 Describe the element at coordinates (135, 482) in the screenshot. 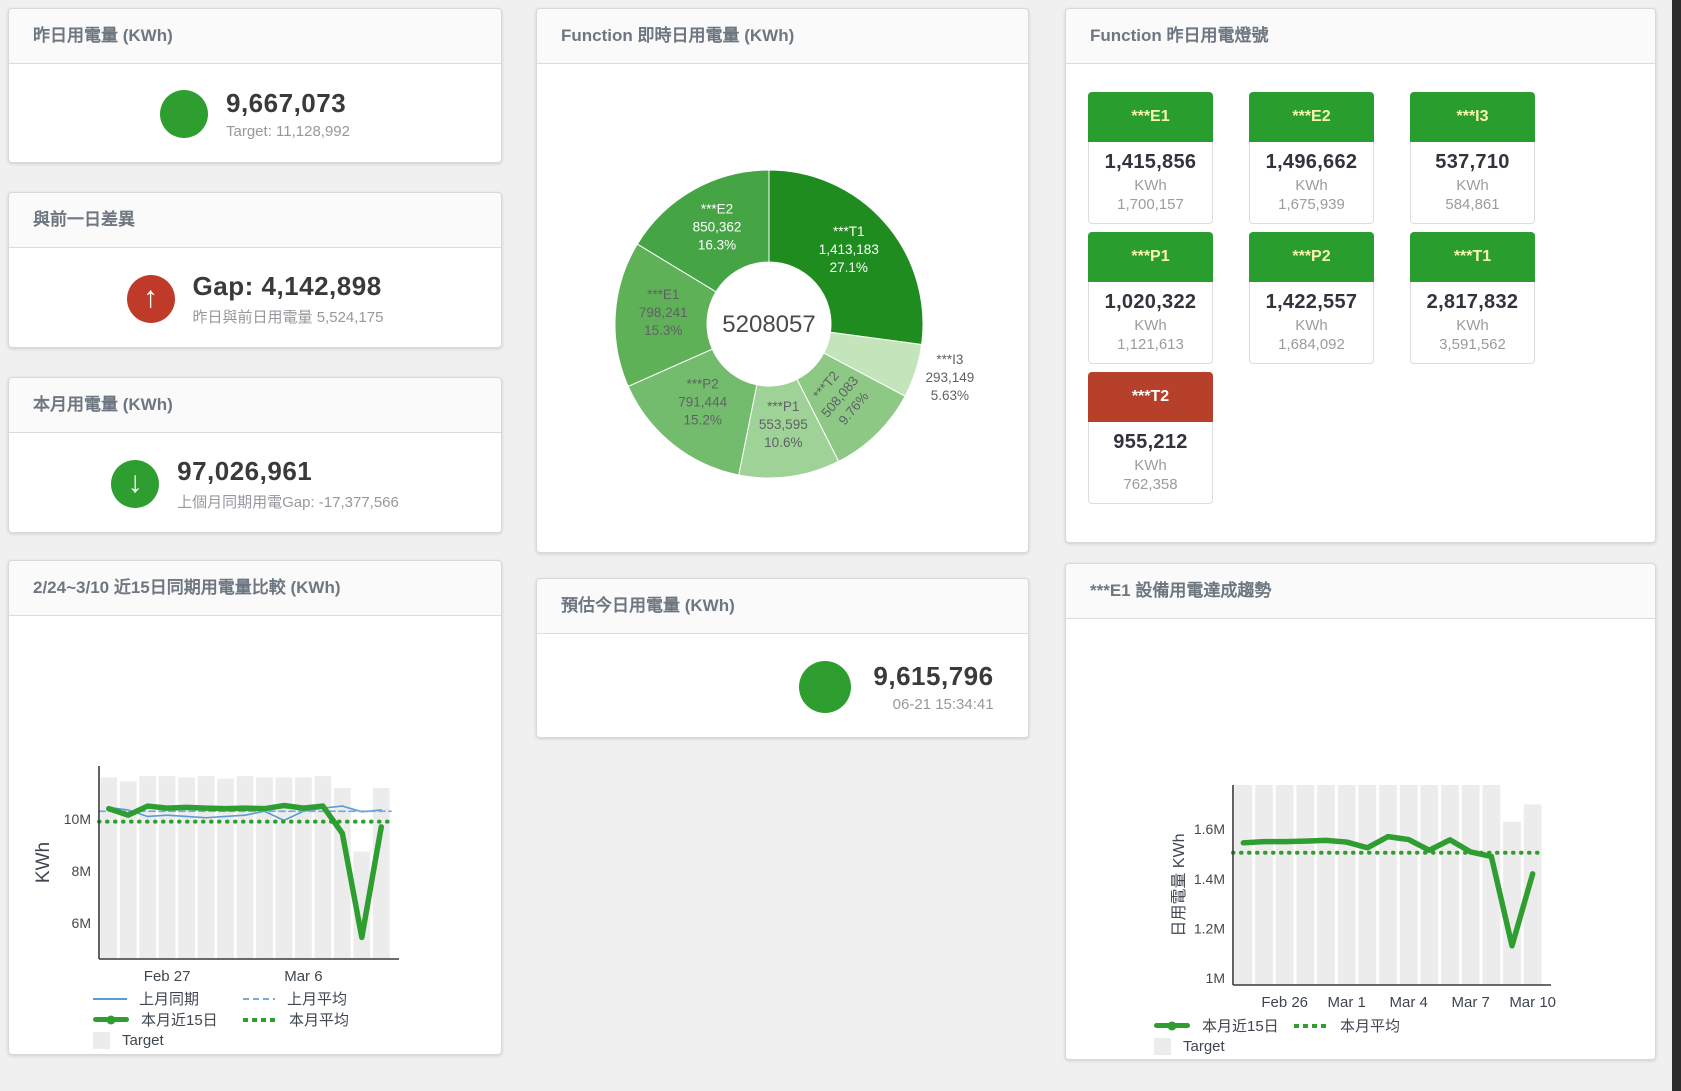

I see `arrow-down-icon: ↓` at that location.